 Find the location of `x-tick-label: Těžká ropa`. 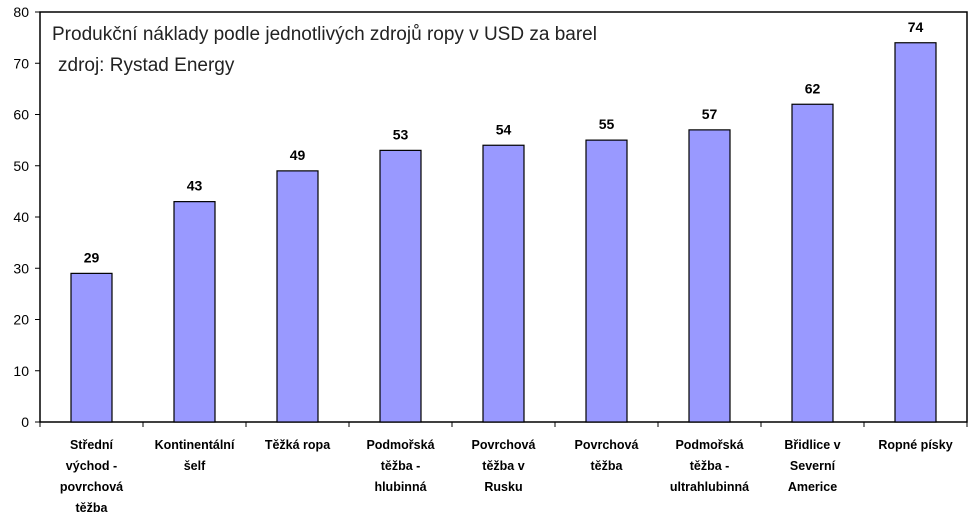

x-tick-label: Těžká ropa is located at coordinates (298, 445).